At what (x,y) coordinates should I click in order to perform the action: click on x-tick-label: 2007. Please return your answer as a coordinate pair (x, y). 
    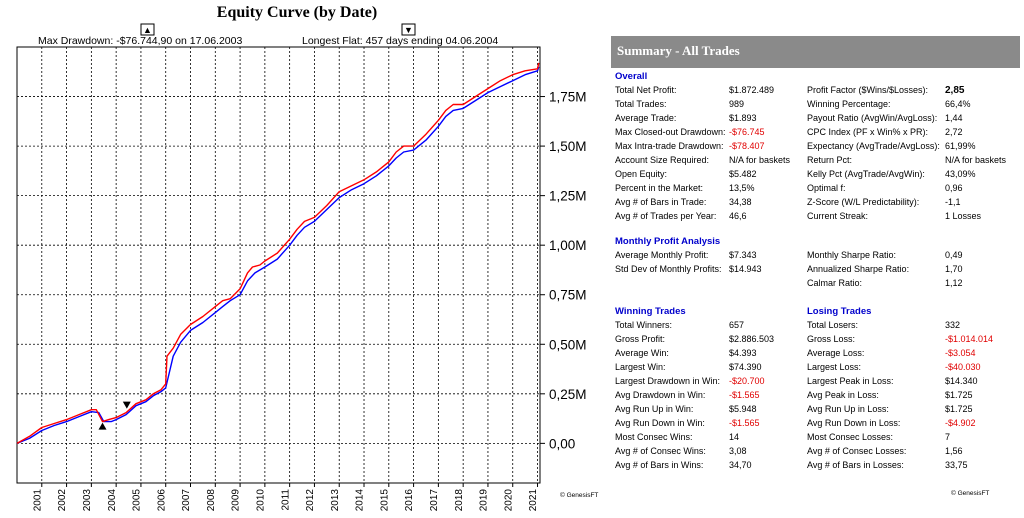
    Looking at the image, I should click on (186, 500).